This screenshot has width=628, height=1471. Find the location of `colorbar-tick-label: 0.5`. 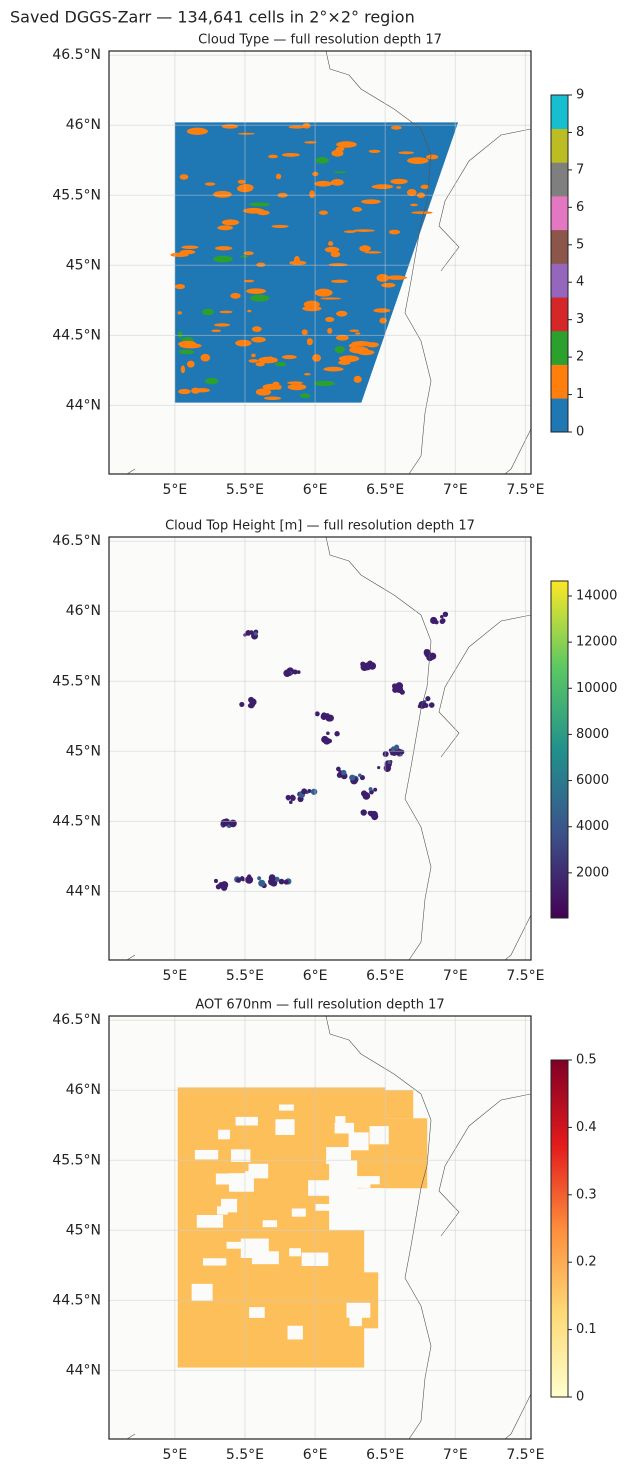

colorbar-tick-label: 0.5 is located at coordinates (586, 1060).